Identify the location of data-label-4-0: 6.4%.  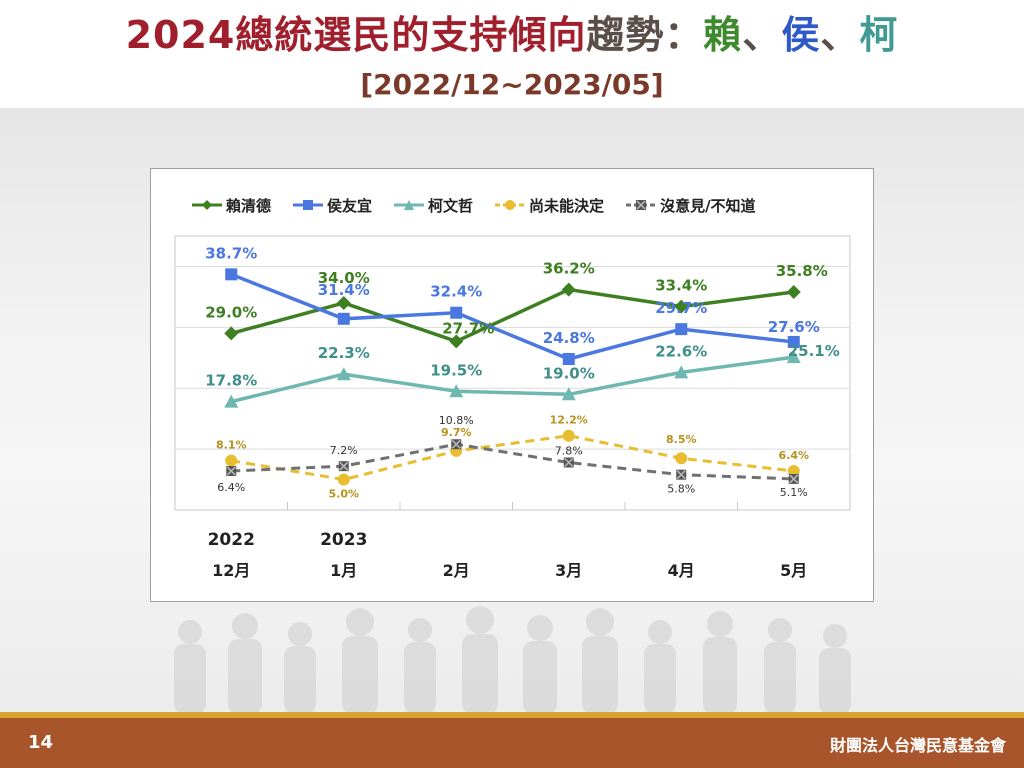
(231, 487).